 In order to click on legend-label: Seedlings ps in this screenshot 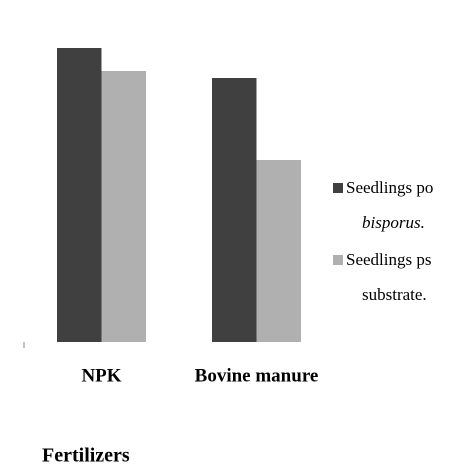, I will do `click(388, 259)`.